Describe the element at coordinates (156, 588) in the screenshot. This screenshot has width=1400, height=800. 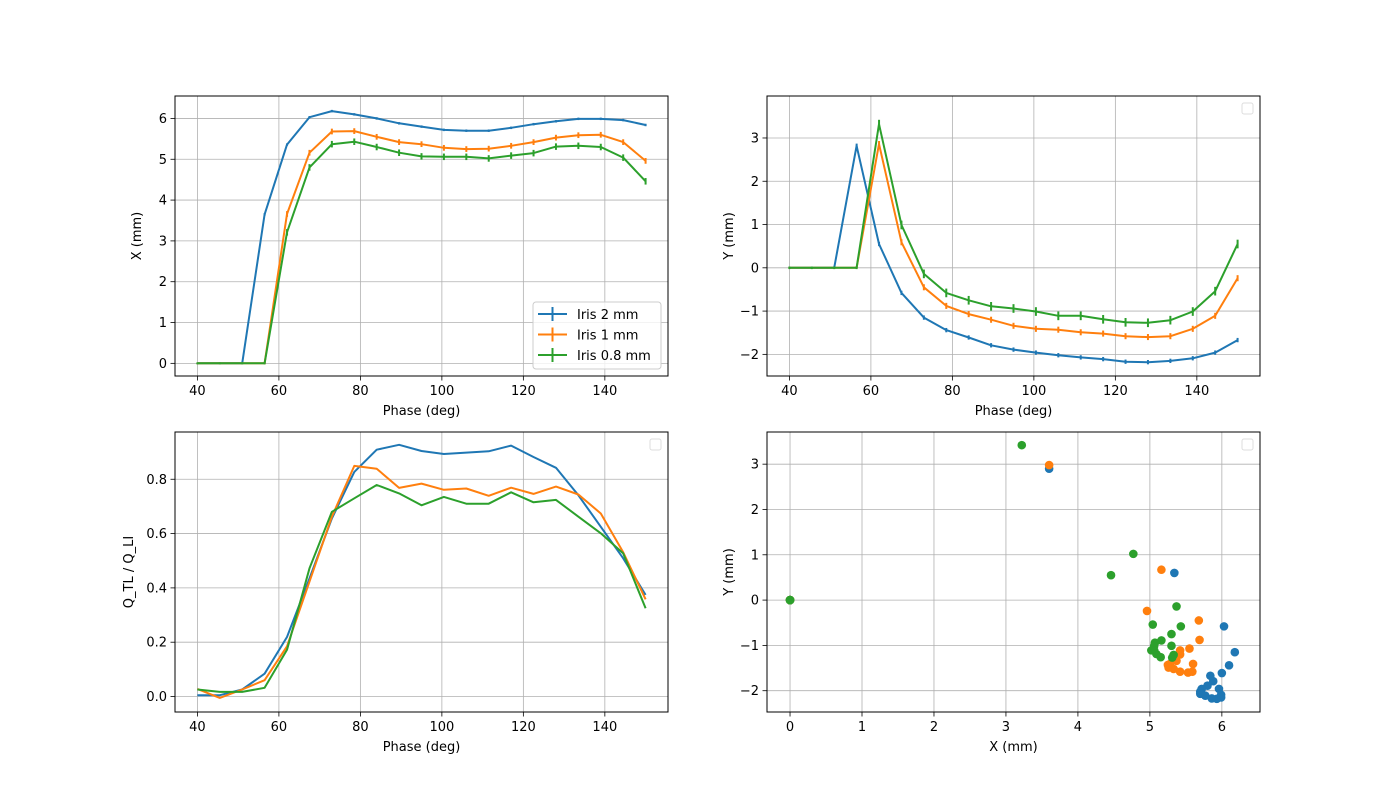
I see `y-tick-label: 0.4` at that location.